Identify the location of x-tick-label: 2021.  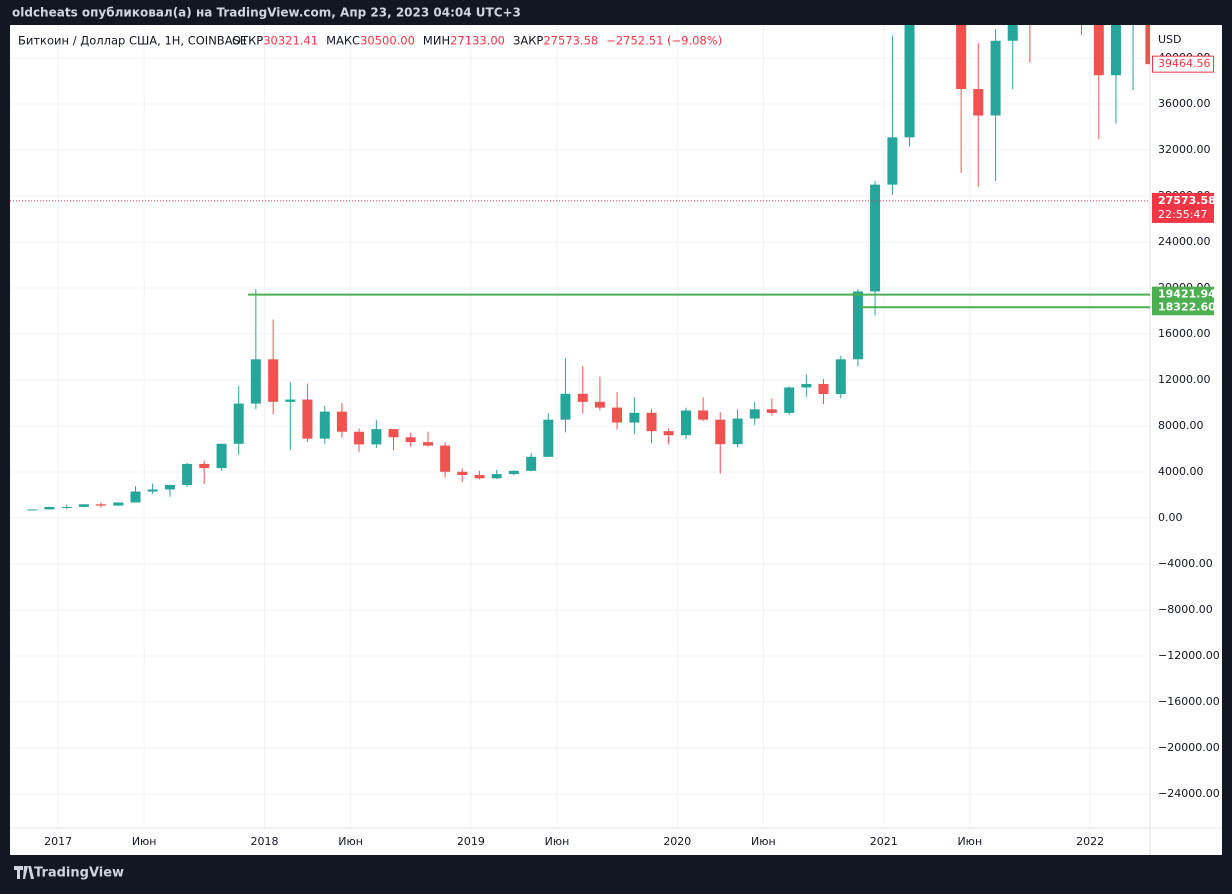
(884, 841).